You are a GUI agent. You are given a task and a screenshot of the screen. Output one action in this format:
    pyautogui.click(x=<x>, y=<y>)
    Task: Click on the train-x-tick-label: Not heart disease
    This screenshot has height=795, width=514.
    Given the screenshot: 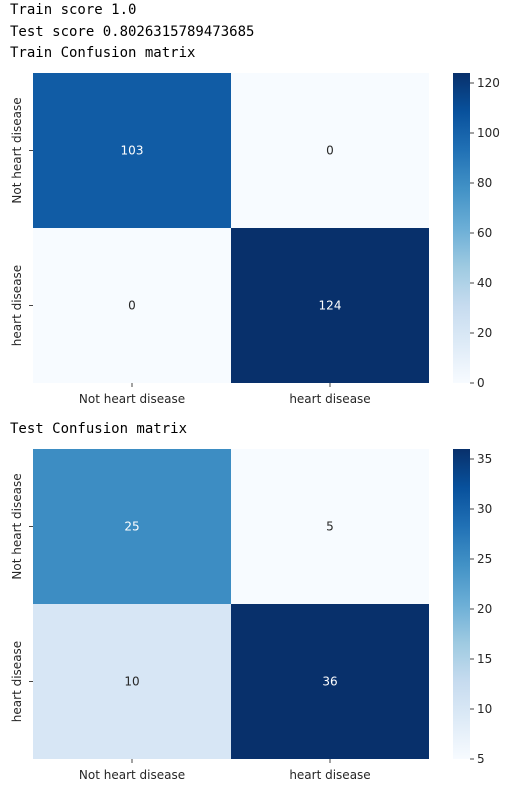 What is the action you would take?
    pyautogui.click(x=132, y=399)
    